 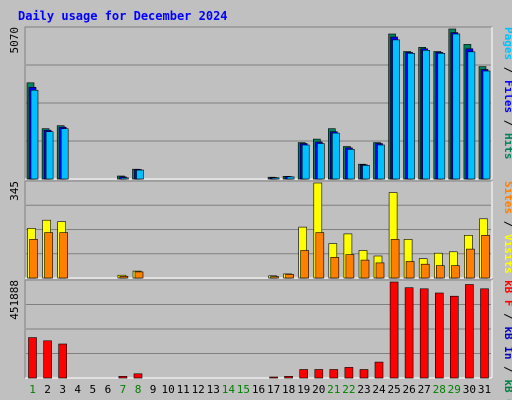 I want to click on x-tick-label: 15, so click(x=243, y=389).